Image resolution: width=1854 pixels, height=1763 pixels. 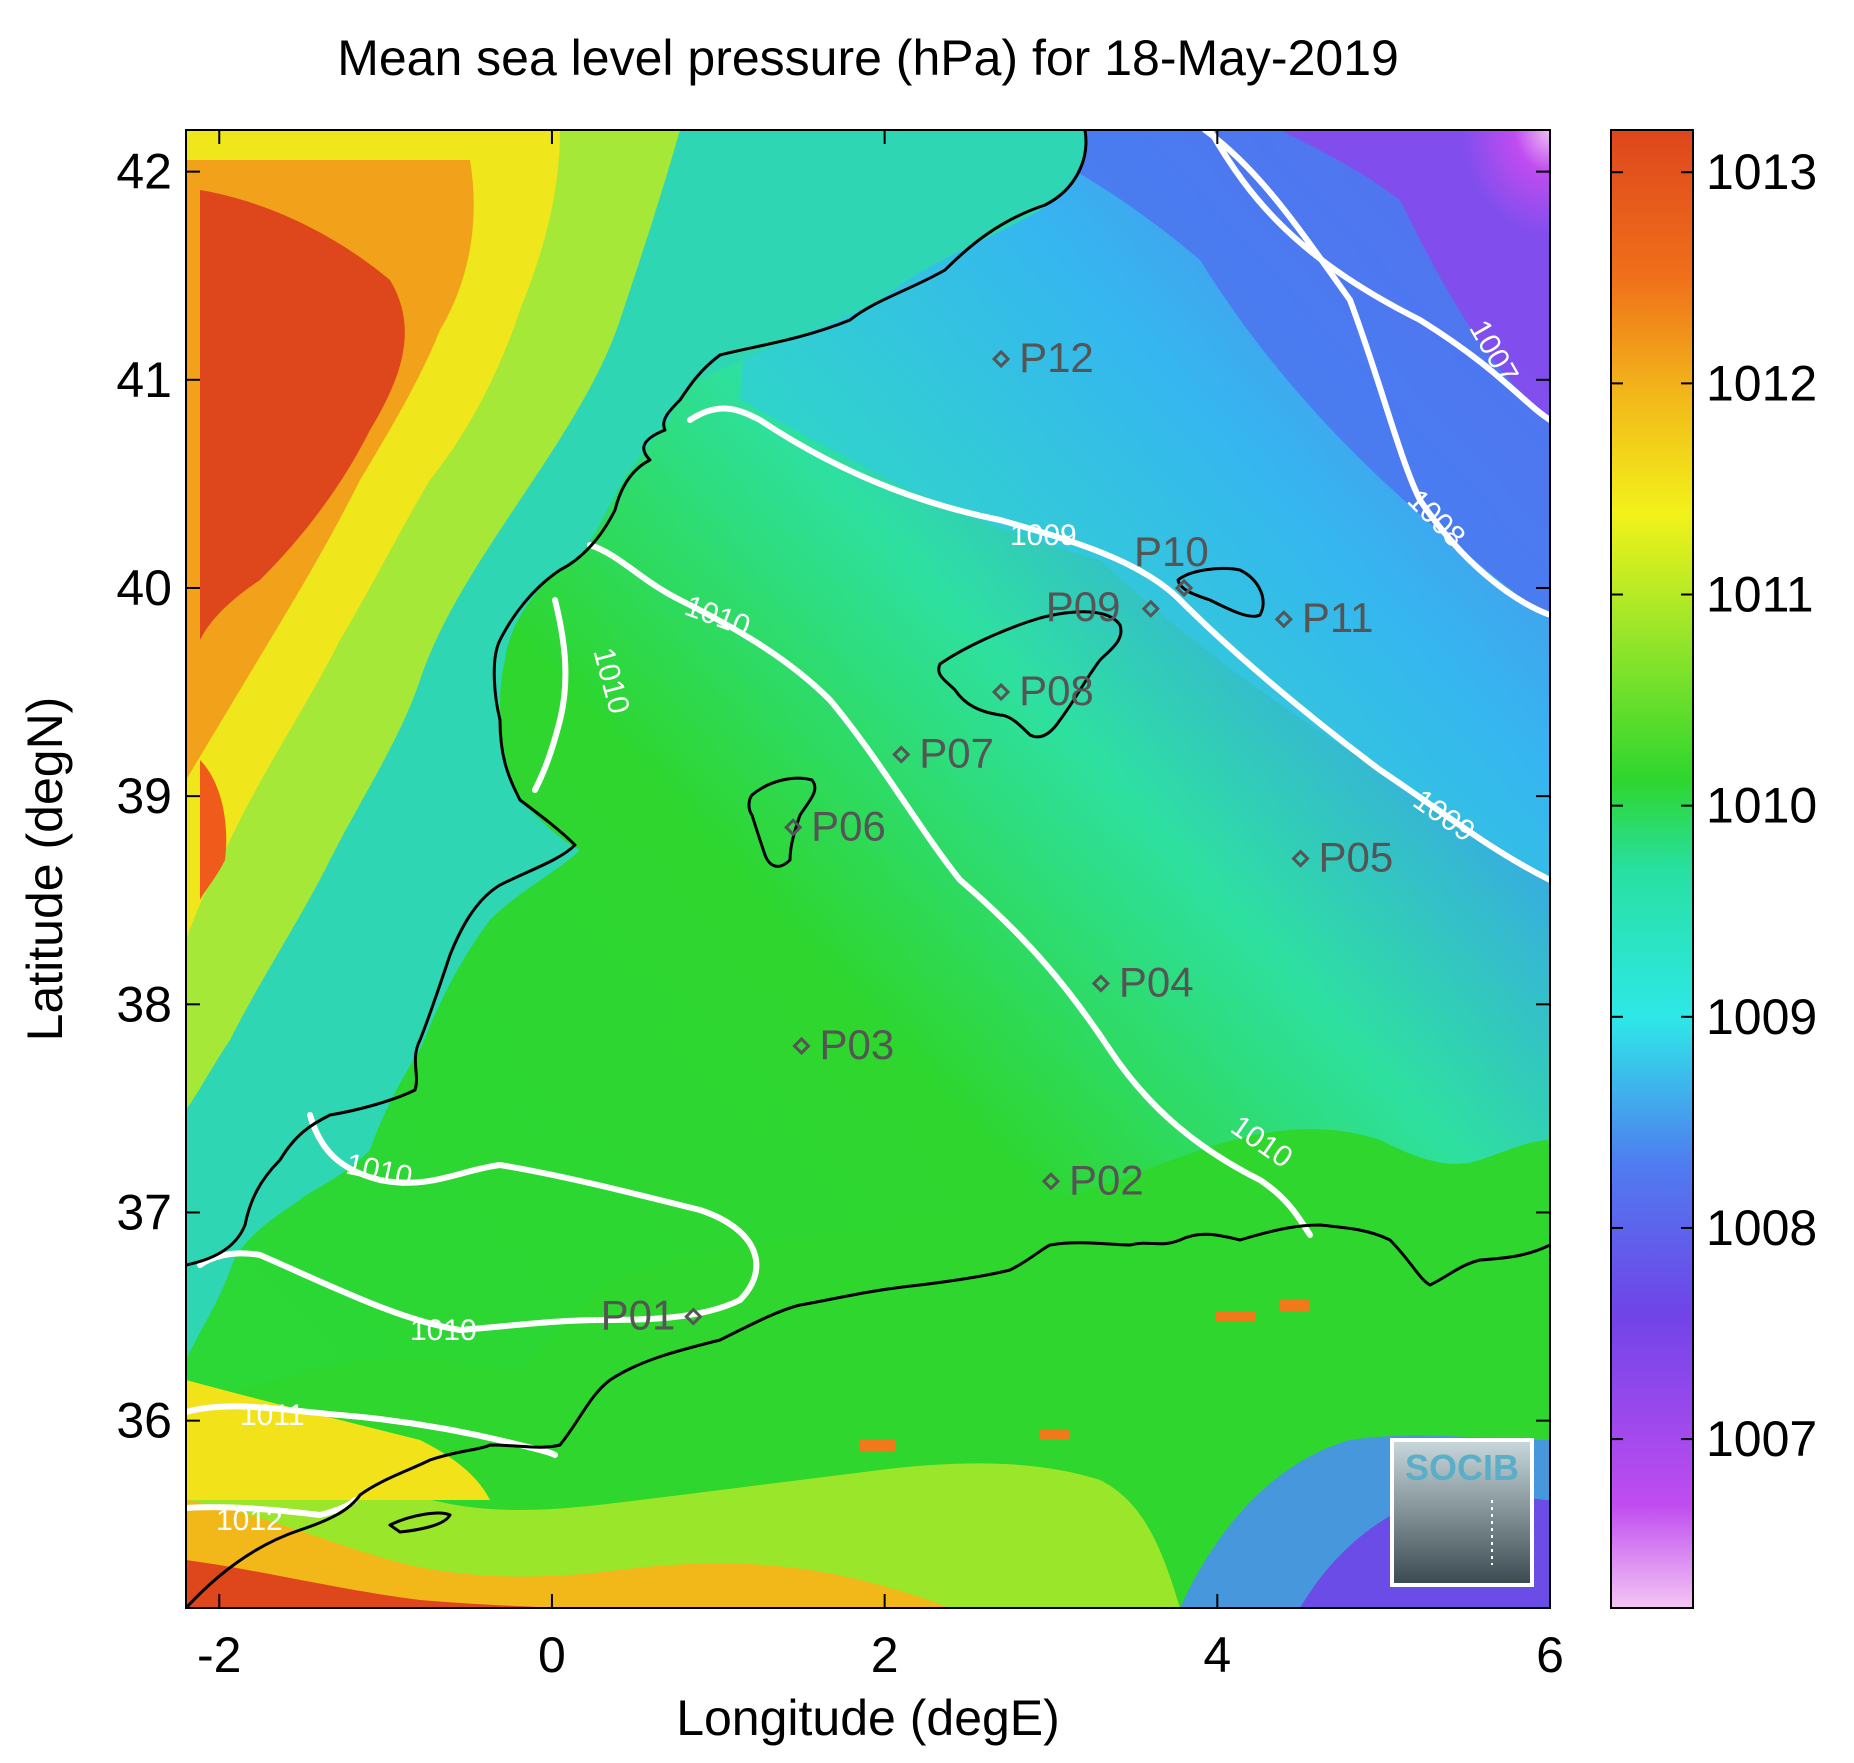 I want to click on station-p03: P03, so click(x=843, y=1044).